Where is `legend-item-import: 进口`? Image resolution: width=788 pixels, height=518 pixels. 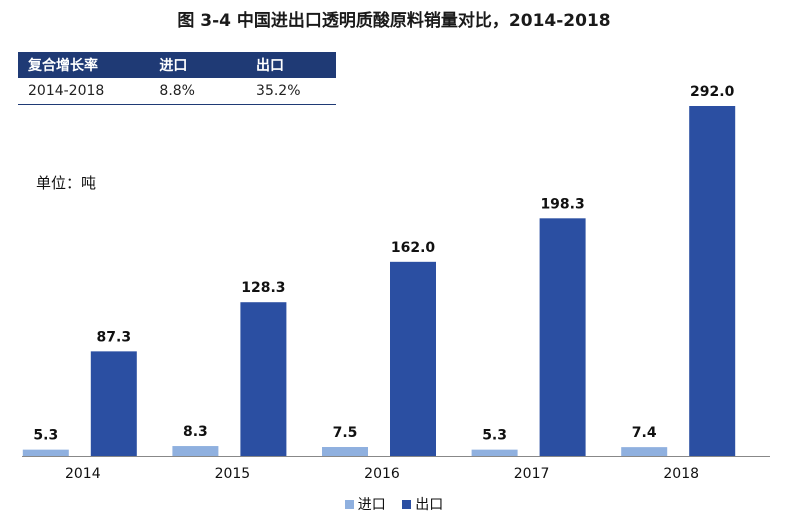
legend-item-import: 进口 is located at coordinates (365, 504).